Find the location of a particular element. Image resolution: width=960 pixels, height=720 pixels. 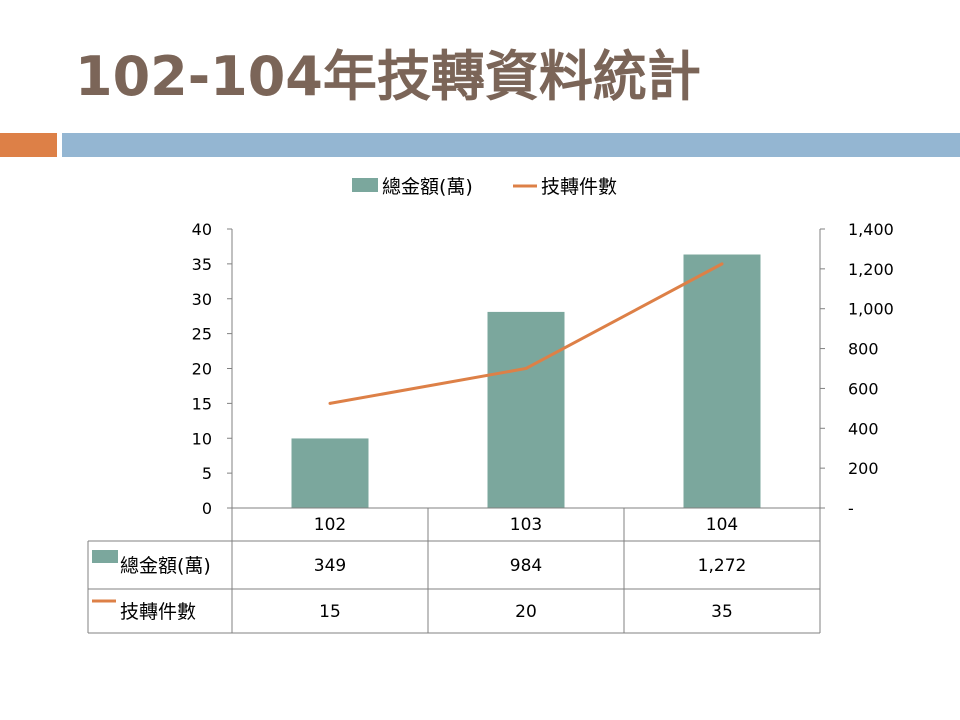

table-cell-bar: 984 is located at coordinates (526, 566).